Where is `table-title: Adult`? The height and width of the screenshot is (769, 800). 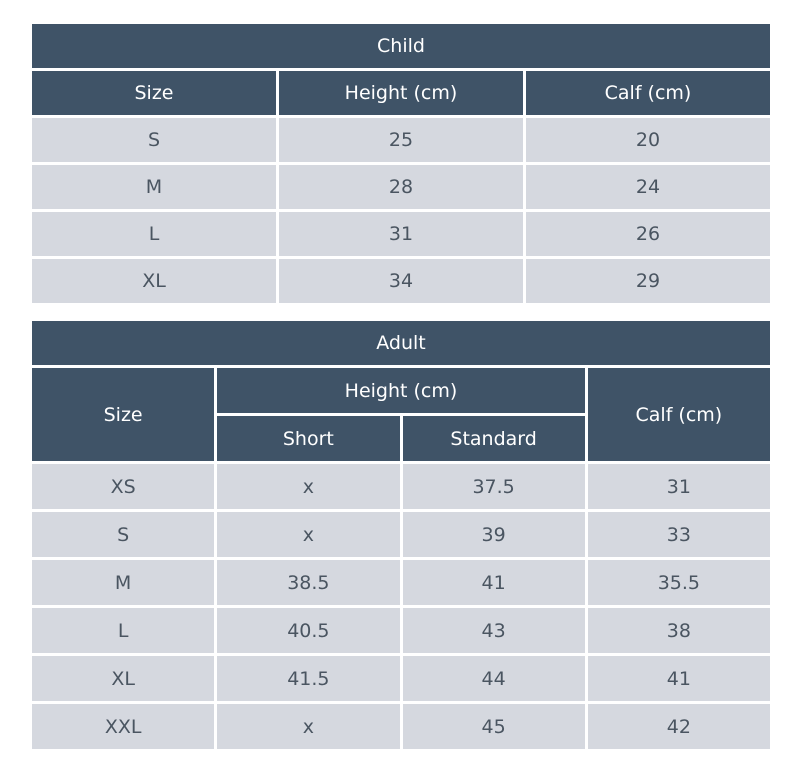 table-title: Adult is located at coordinates (401, 343).